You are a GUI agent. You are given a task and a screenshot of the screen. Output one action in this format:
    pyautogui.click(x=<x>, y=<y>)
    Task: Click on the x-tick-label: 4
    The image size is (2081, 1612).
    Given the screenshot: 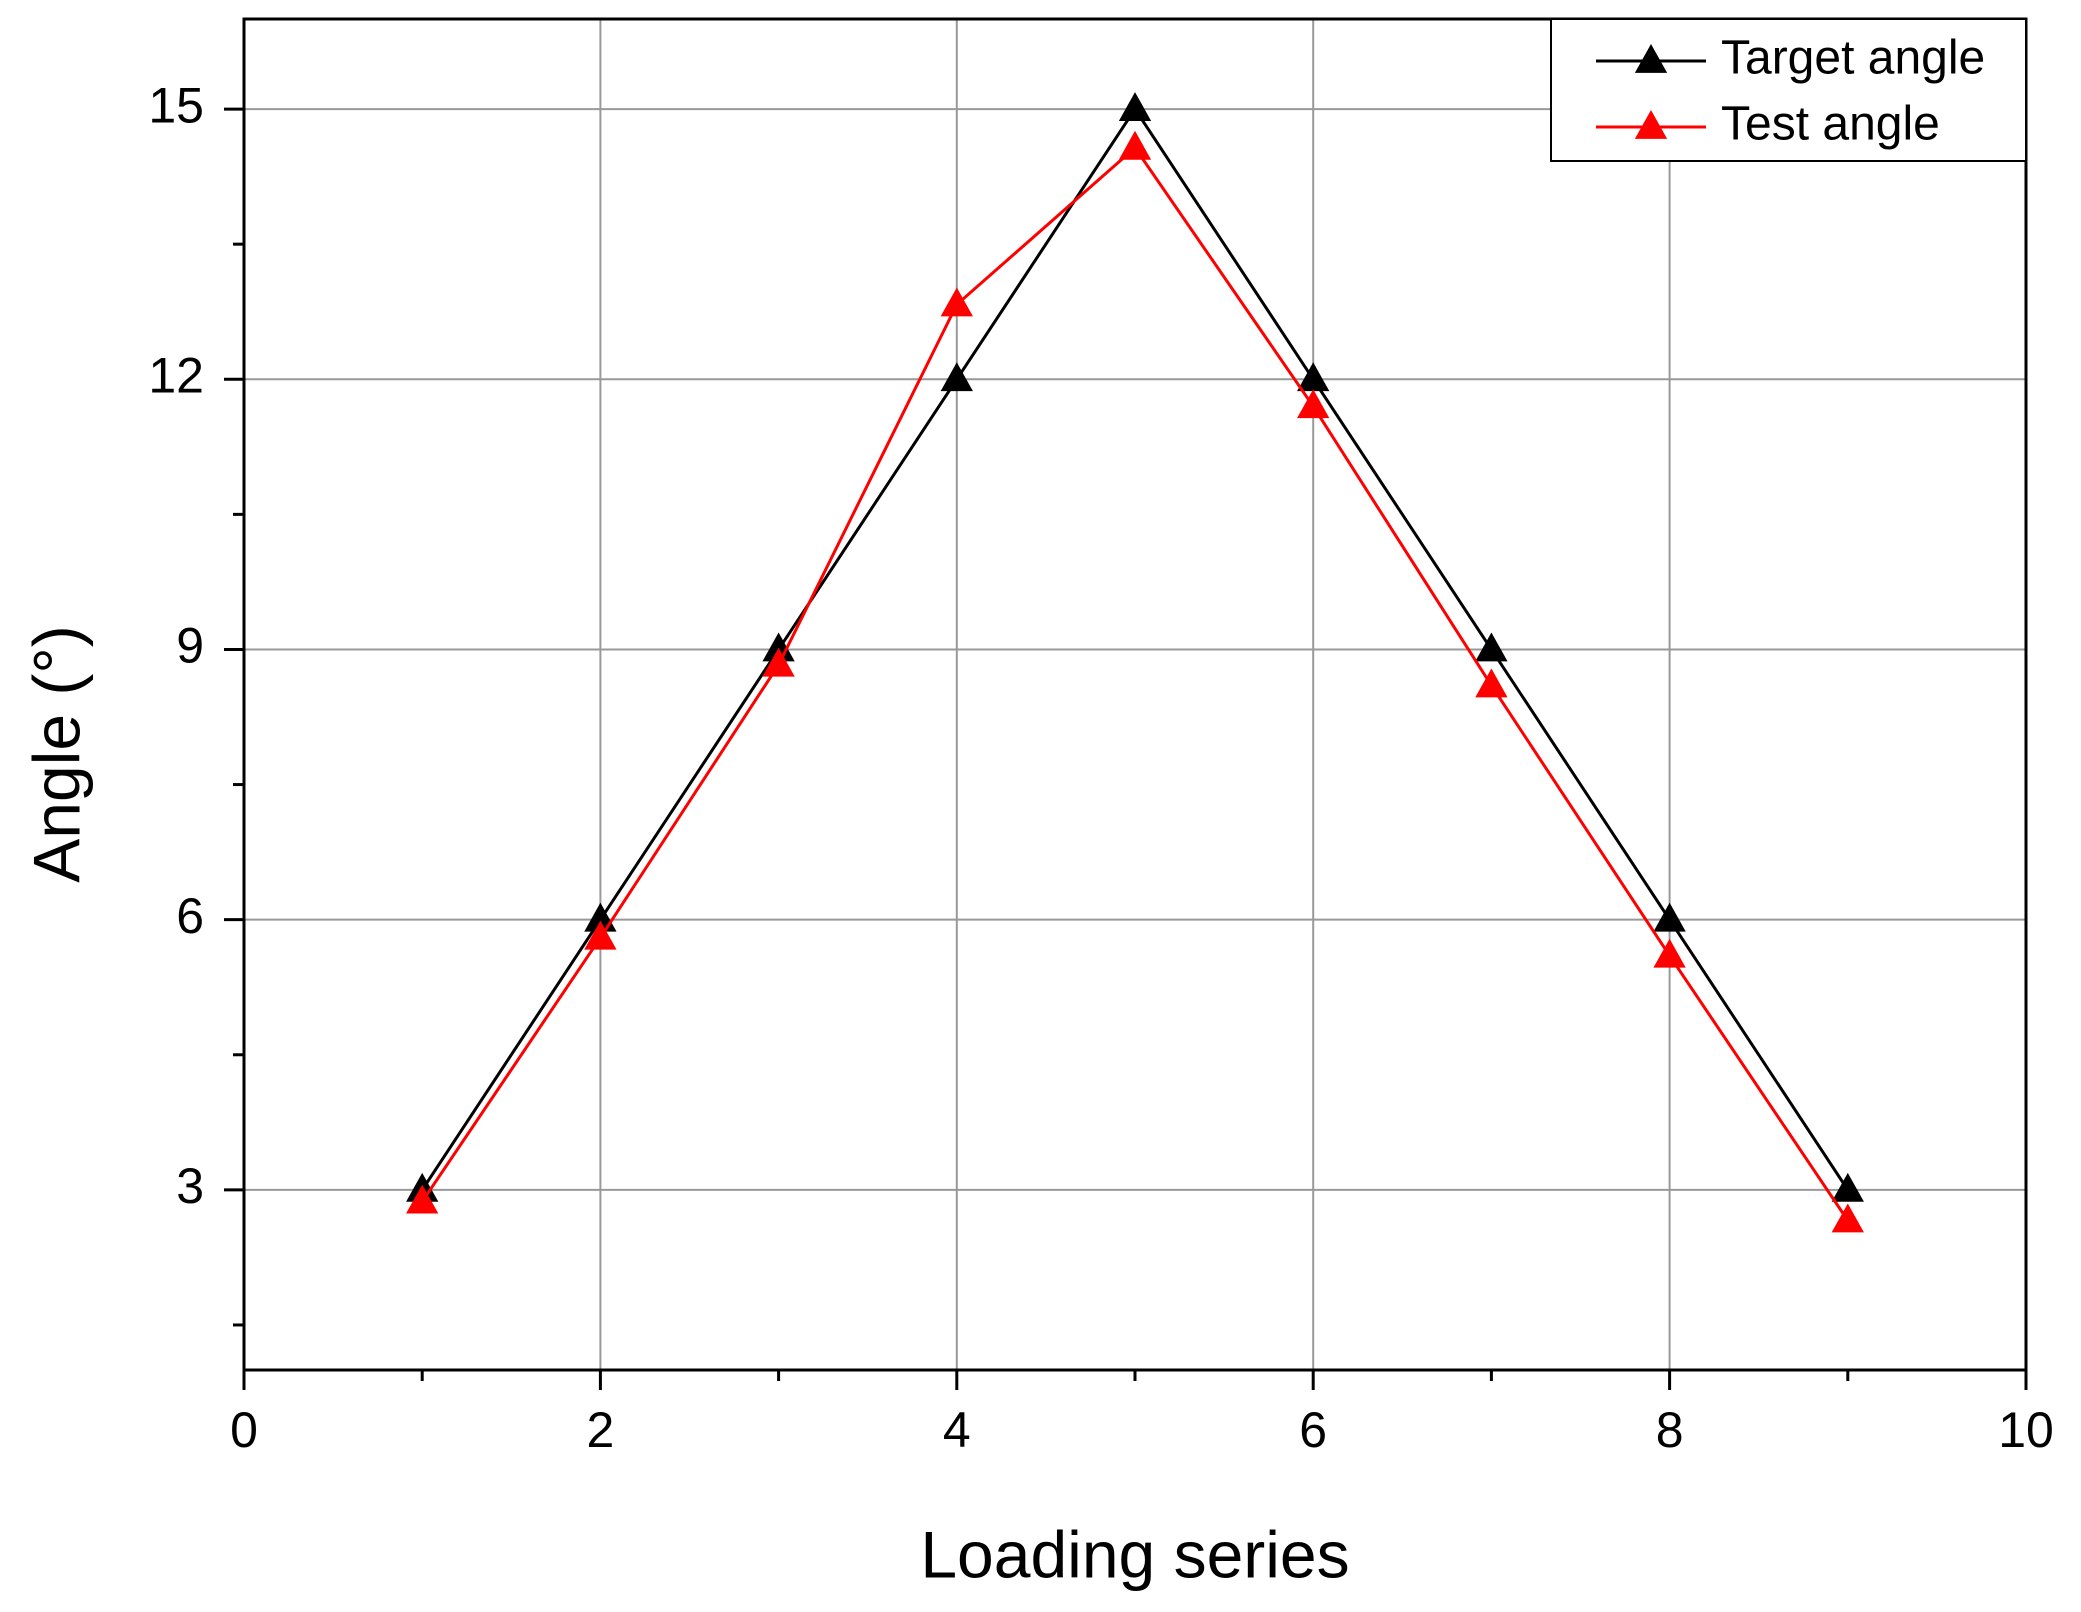 What is the action you would take?
    pyautogui.click(x=957, y=1430)
    